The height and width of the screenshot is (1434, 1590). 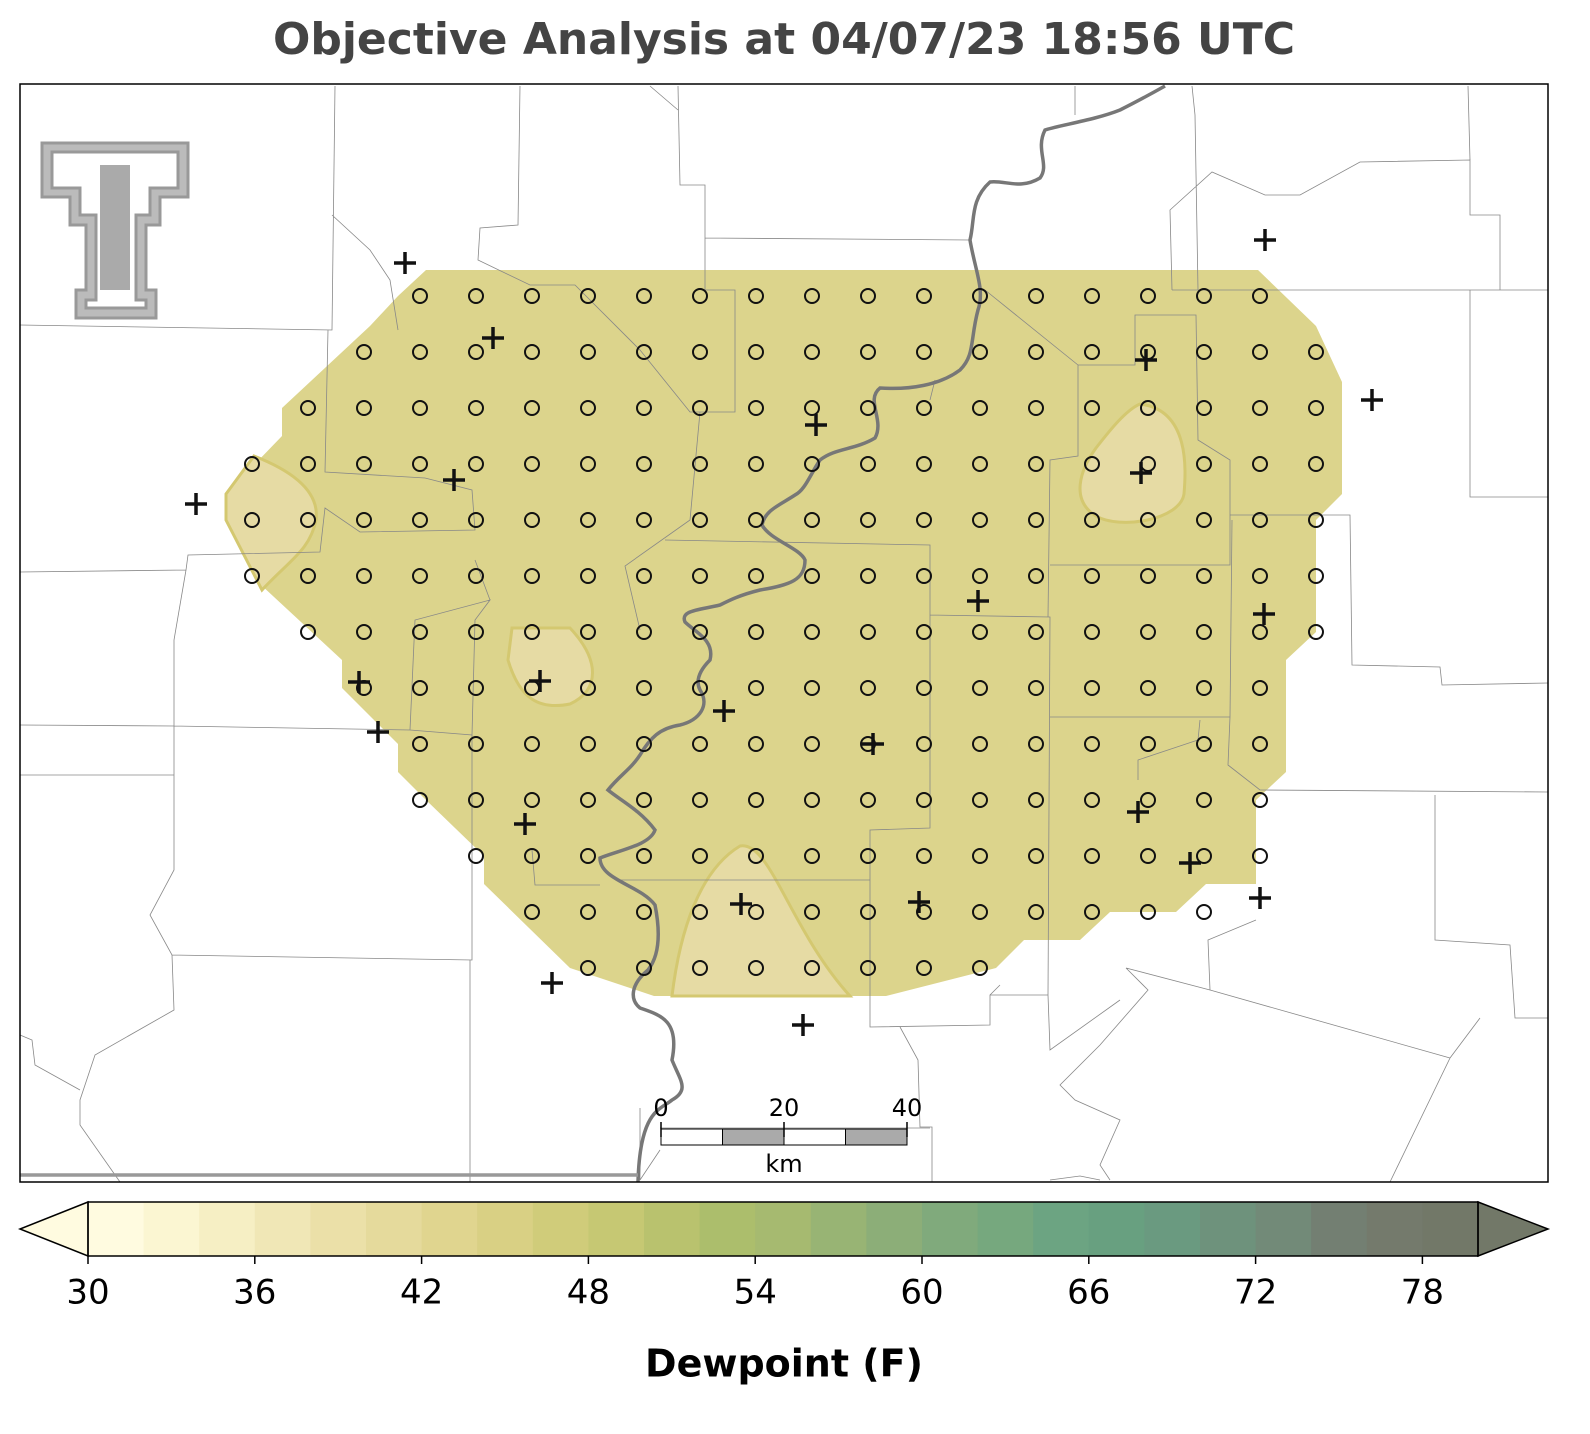 I want to click on colorbar-tick-label: 30, so click(x=87, y=1293).